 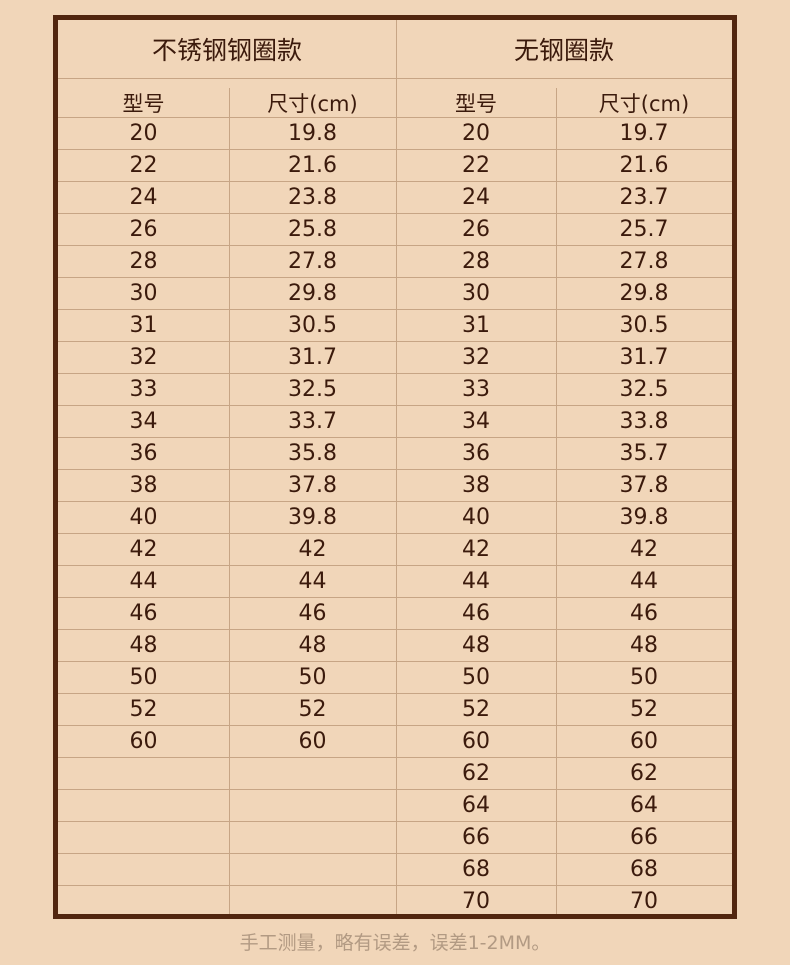 What do you see at coordinates (476, 293) in the screenshot?
I see `model-cell: 30` at bounding box center [476, 293].